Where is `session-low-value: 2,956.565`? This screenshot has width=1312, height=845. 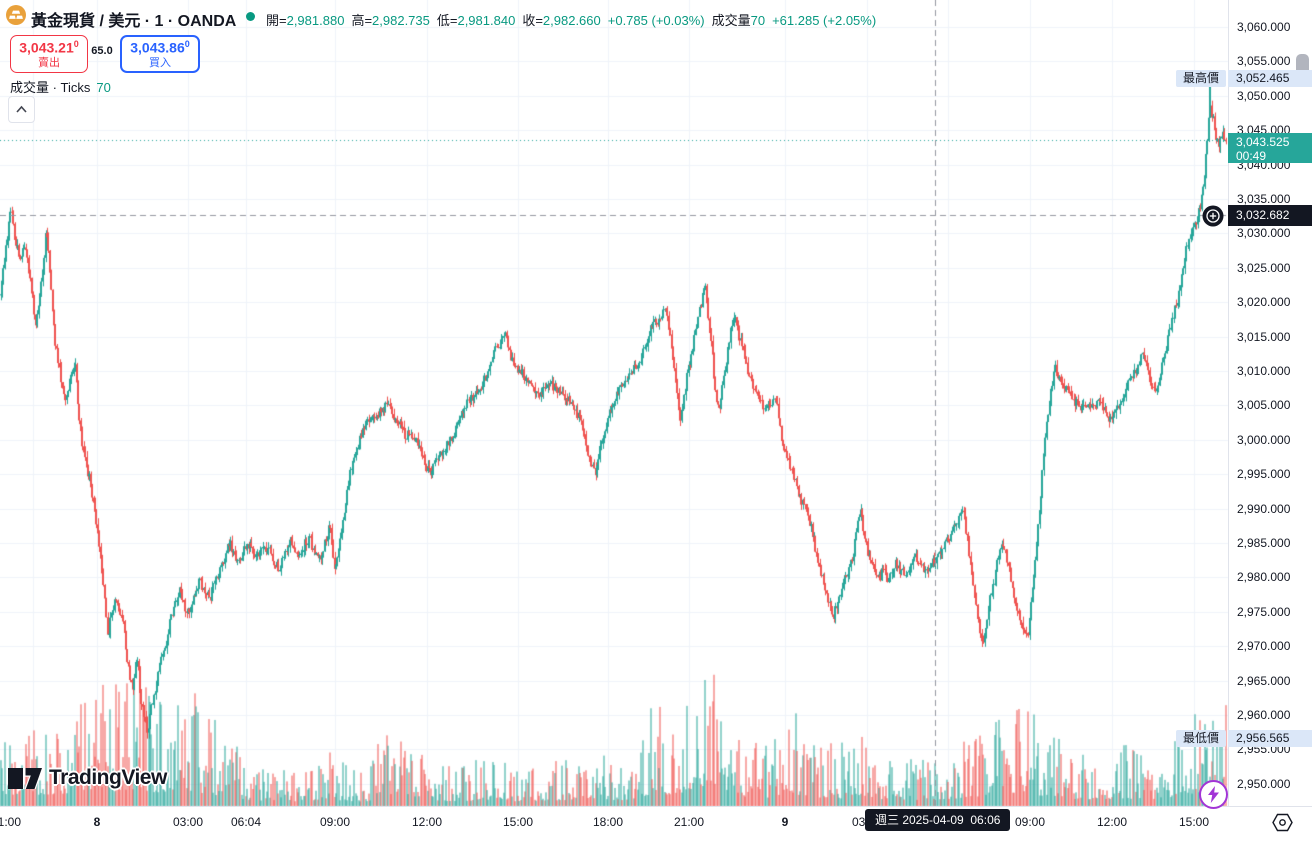
session-low-value: 2,956.565 is located at coordinates (1270, 738).